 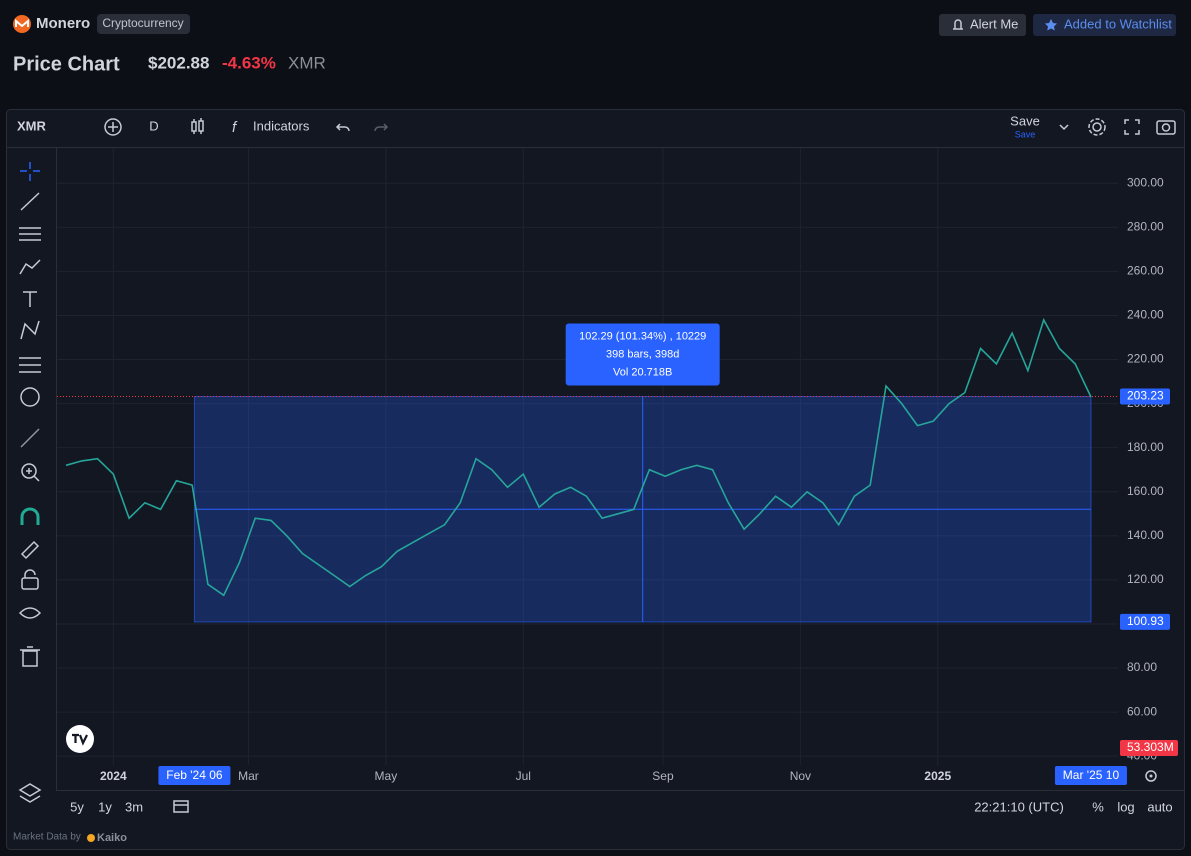 I want to click on save-menu, so click(x=1064, y=127).